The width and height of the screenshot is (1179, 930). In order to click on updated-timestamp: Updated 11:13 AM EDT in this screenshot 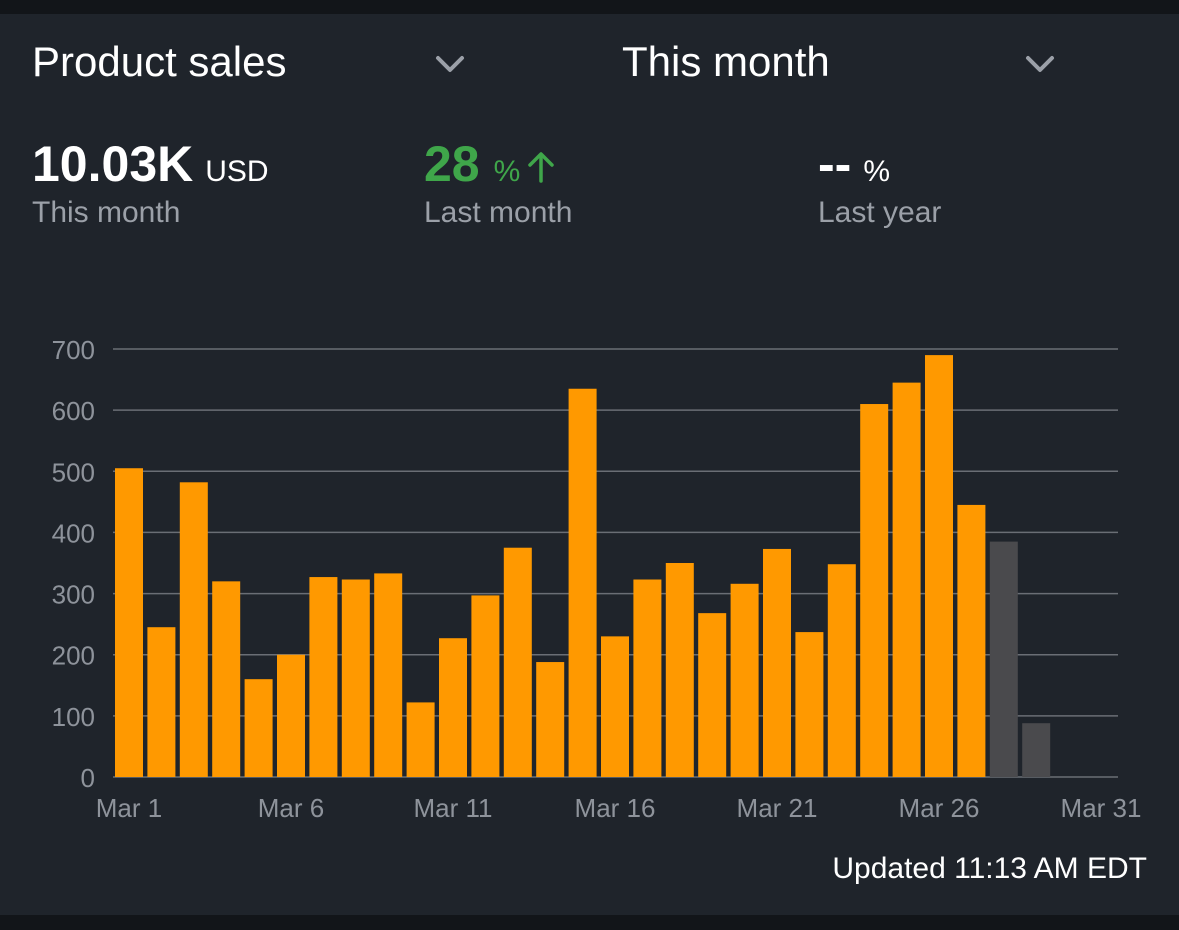, I will do `click(989, 868)`.